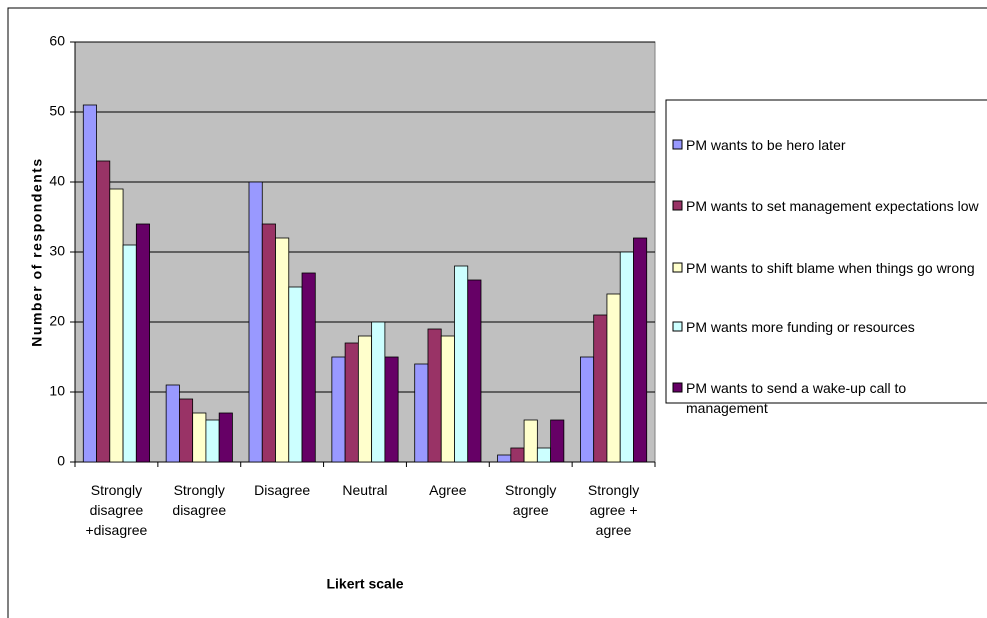 The image size is (987, 618). What do you see at coordinates (57, 41) in the screenshot?
I see `y-tick-label: 60` at bounding box center [57, 41].